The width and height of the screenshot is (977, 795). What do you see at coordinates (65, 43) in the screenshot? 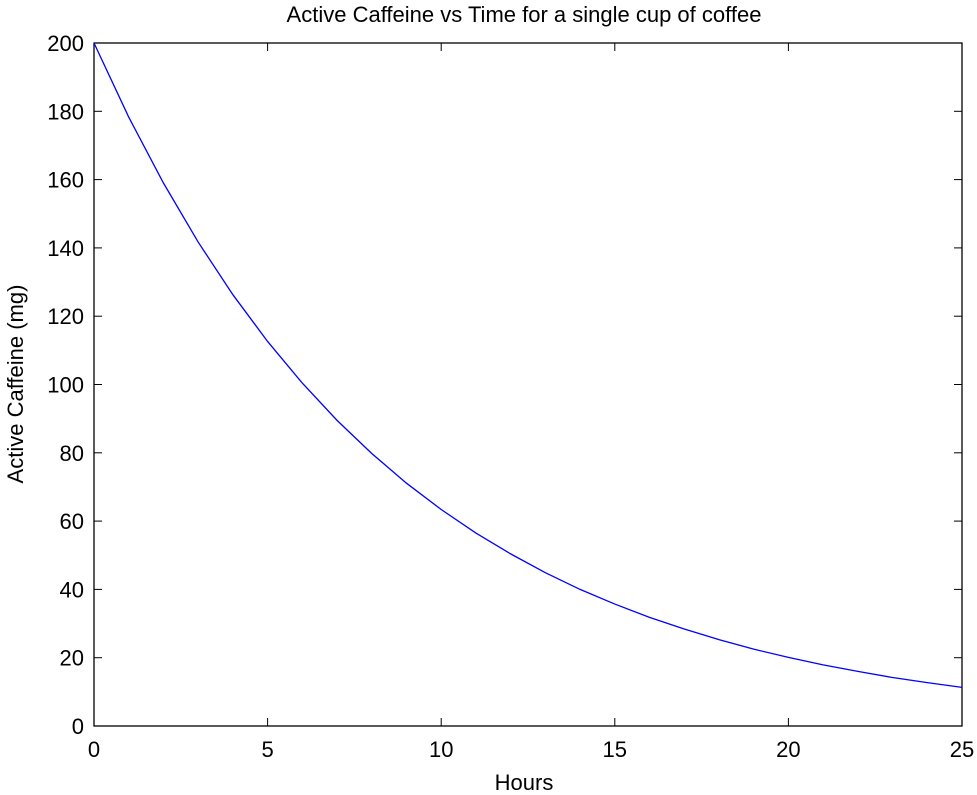
I see `y-tick-label: 200` at bounding box center [65, 43].